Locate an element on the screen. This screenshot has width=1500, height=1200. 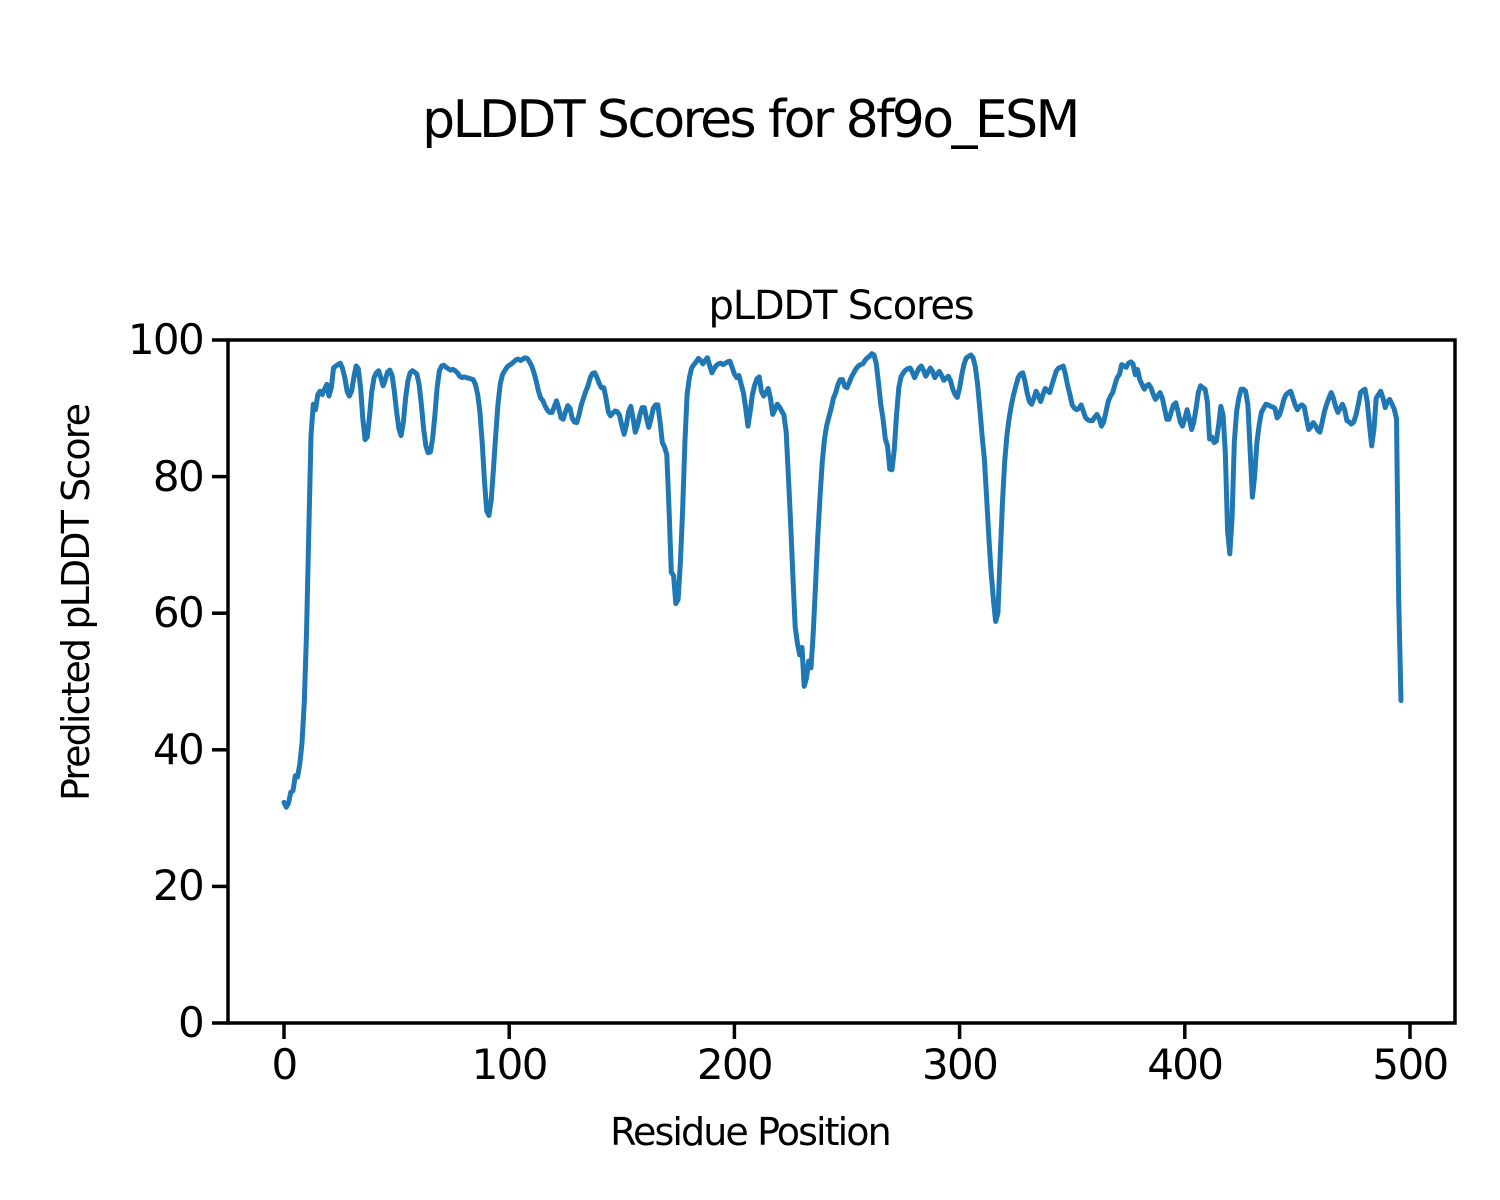
x-tick-label: 100 is located at coordinates (510, 1064).